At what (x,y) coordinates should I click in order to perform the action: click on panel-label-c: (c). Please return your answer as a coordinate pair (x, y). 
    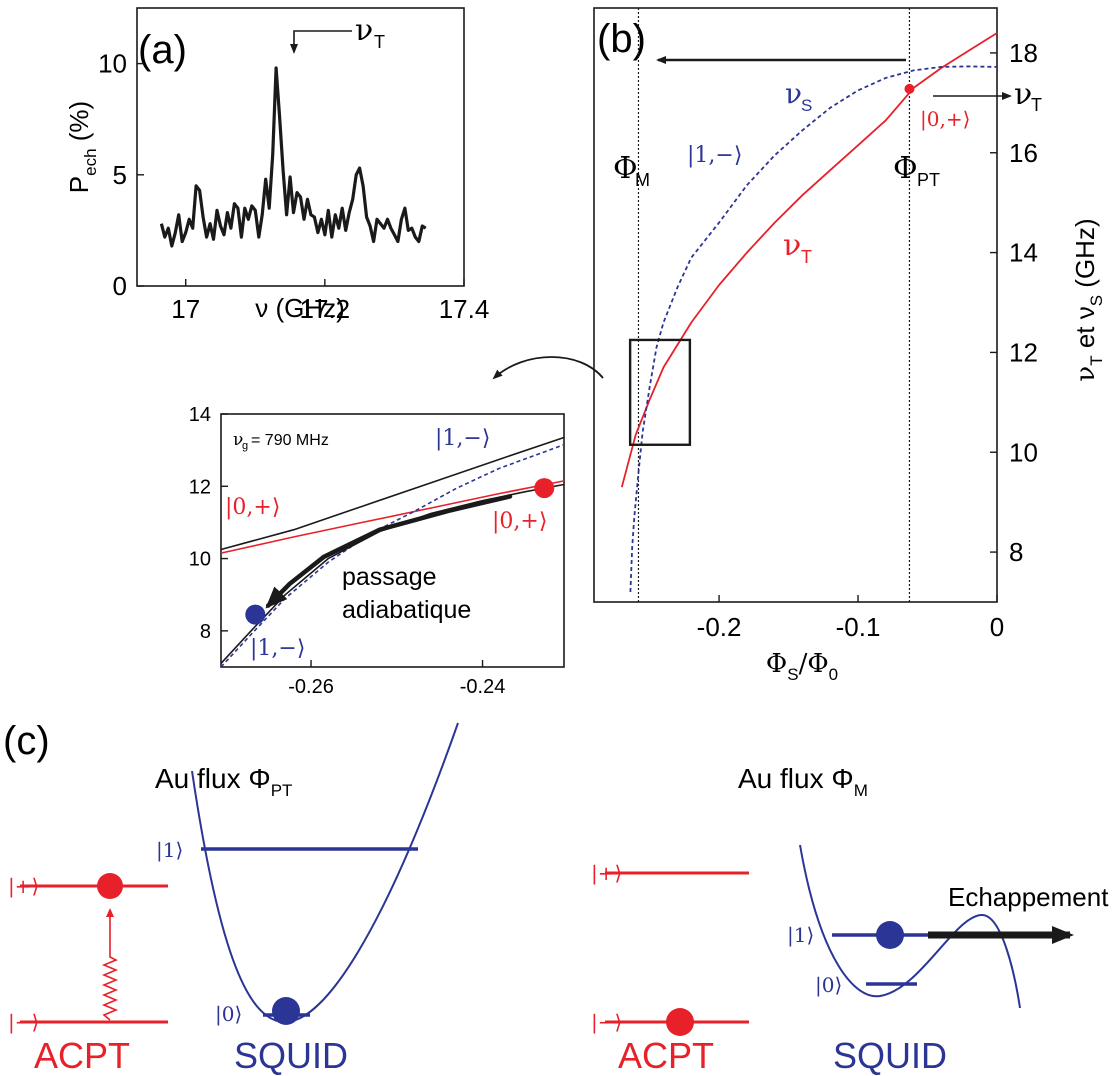
    Looking at the image, I should click on (26, 741).